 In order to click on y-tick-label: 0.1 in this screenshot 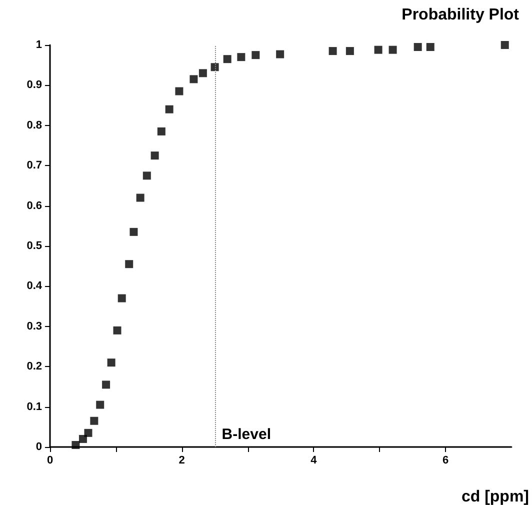, I will do `click(34, 406)`.